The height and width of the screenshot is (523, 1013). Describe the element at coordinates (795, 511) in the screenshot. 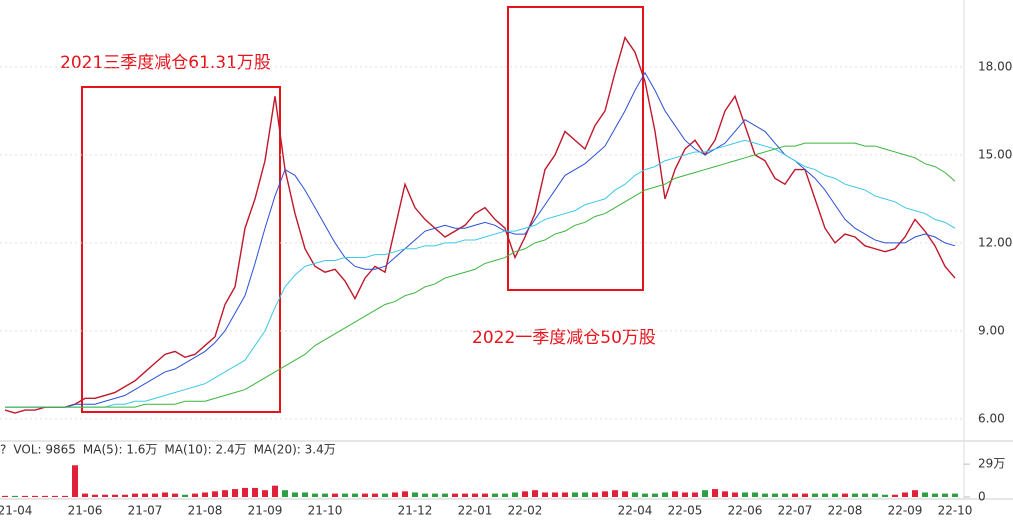

I see `x-tick-label: 22-07` at that location.